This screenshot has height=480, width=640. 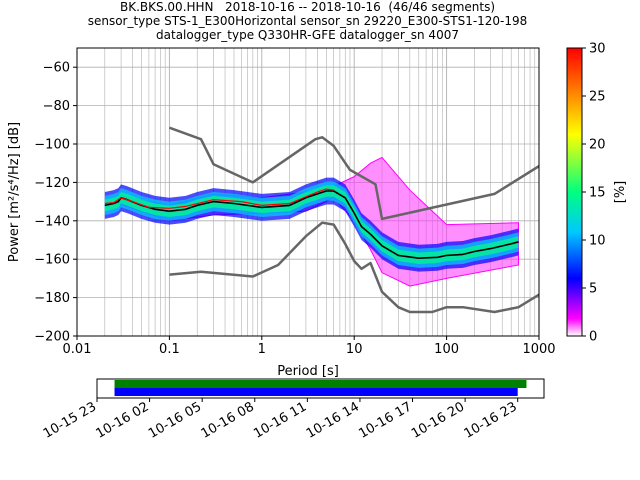 What do you see at coordinates (354, 349) in the screenshot?
I see `x-tick-label: 10` at bounding box center [354, 349].